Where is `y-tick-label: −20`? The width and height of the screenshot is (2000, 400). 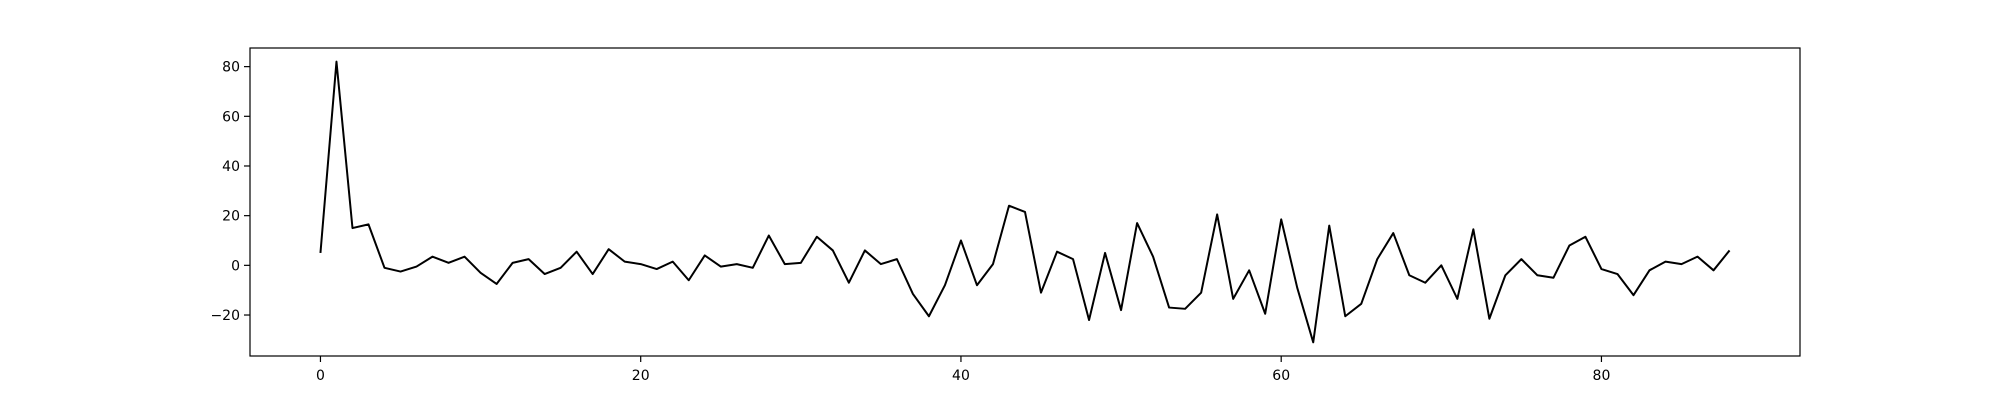 y-tick-label: −20 is located at coordinates (225, 316).